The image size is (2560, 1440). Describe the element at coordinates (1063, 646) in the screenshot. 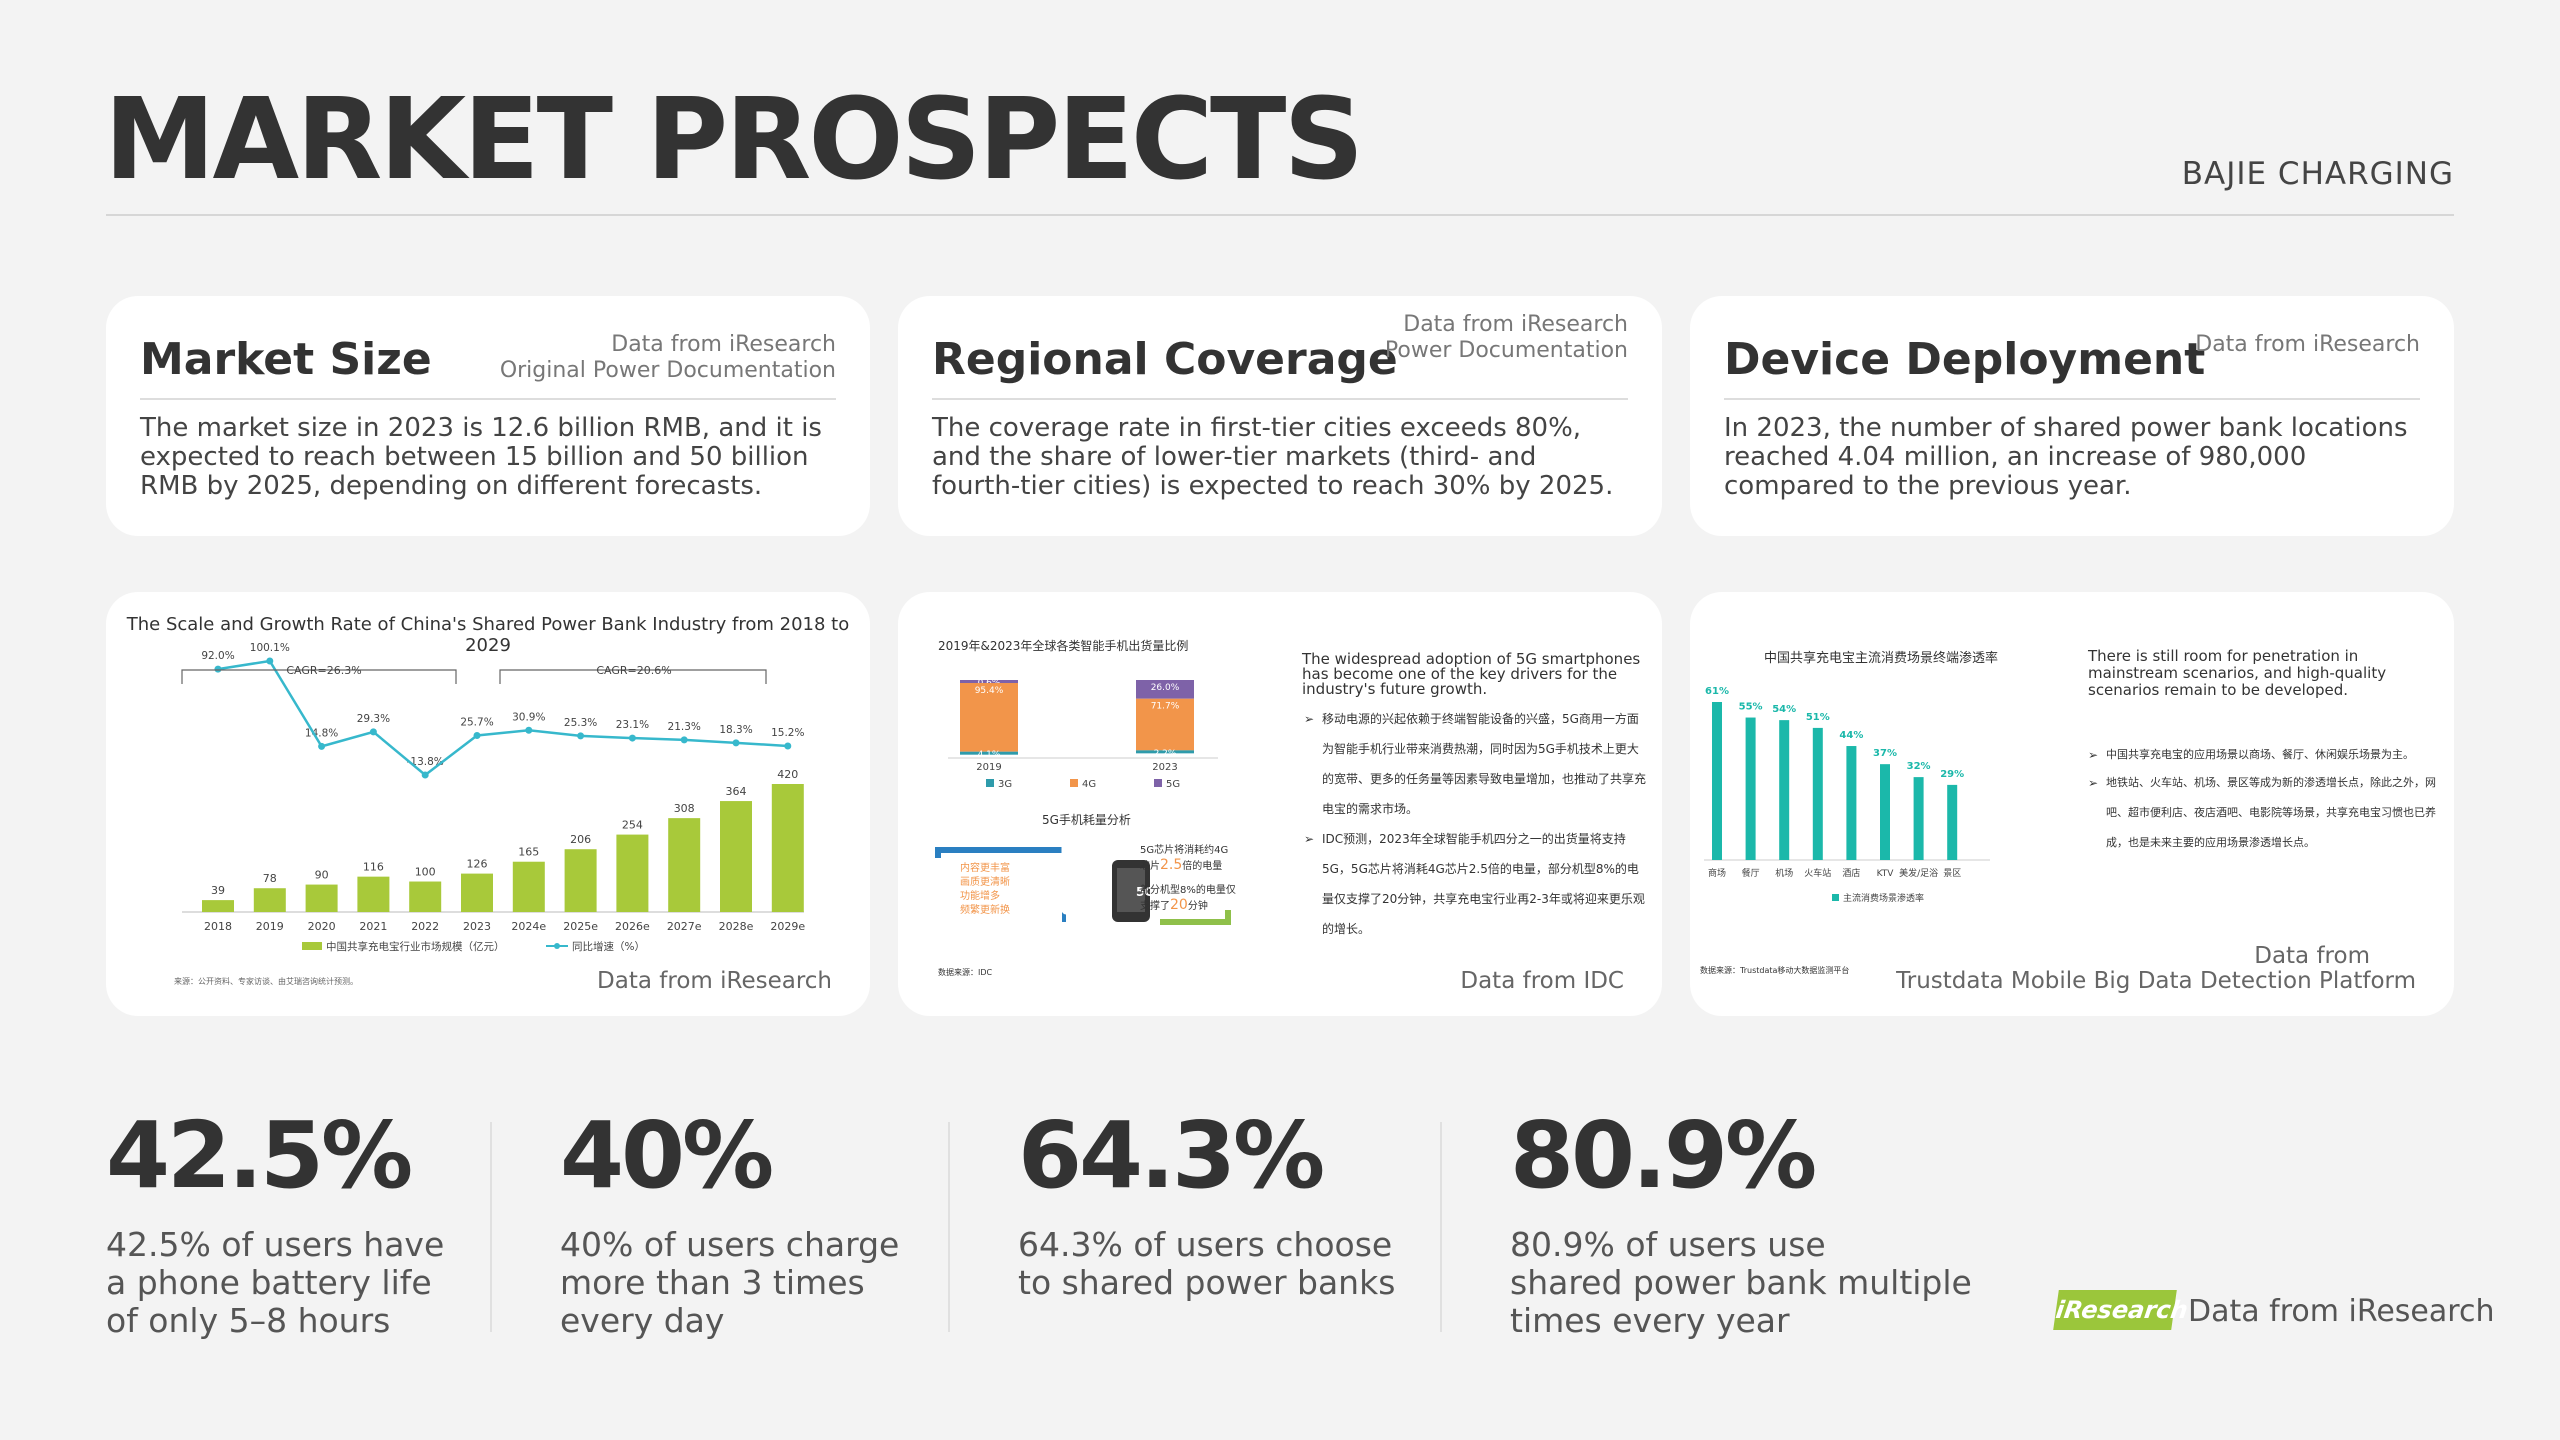

I see `chart-title: 2019年&2023年全球各类智能手机出货量比例` at that location.